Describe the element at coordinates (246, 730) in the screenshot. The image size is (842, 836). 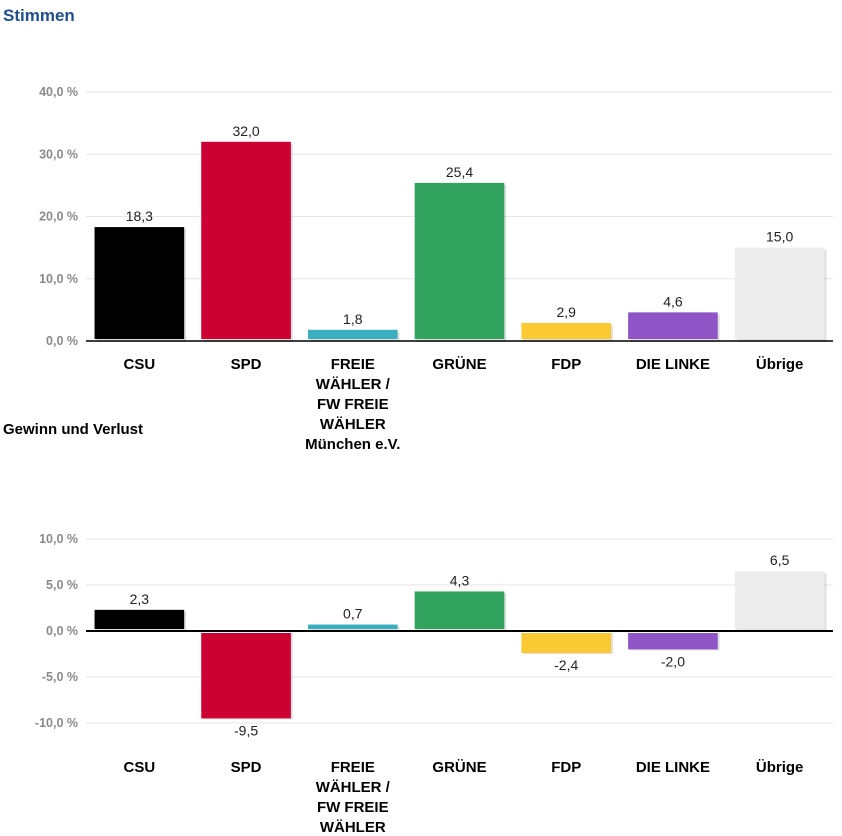
I see `data-label: -9,5` at that location.